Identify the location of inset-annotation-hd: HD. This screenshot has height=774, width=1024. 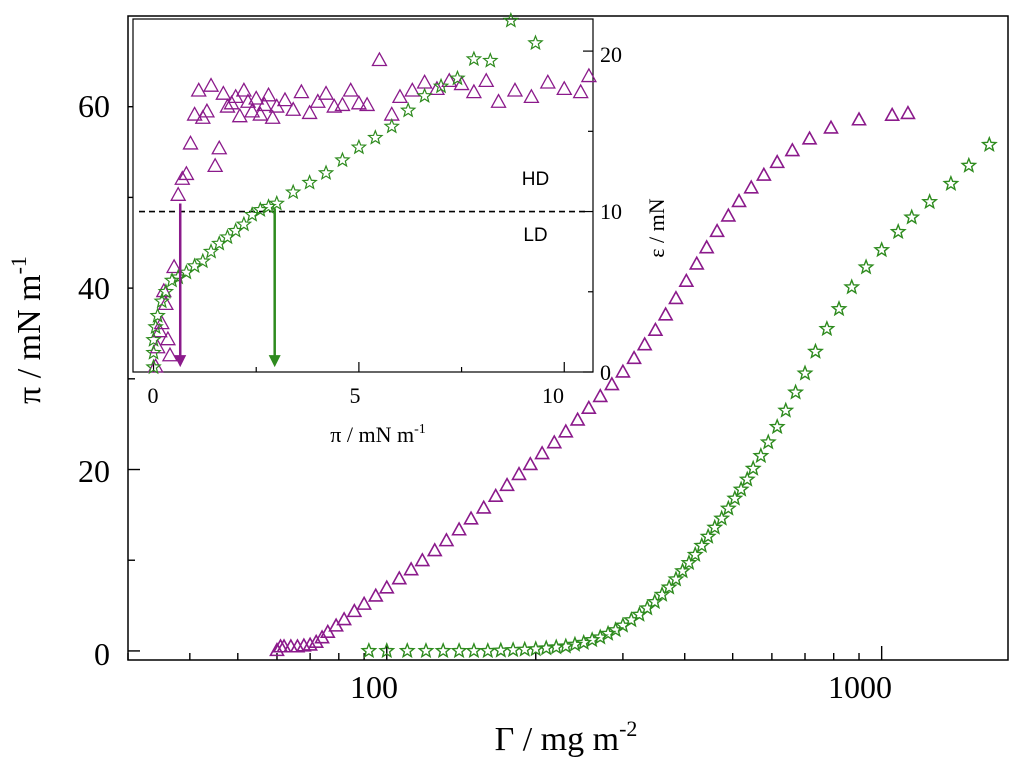
(535, 179).